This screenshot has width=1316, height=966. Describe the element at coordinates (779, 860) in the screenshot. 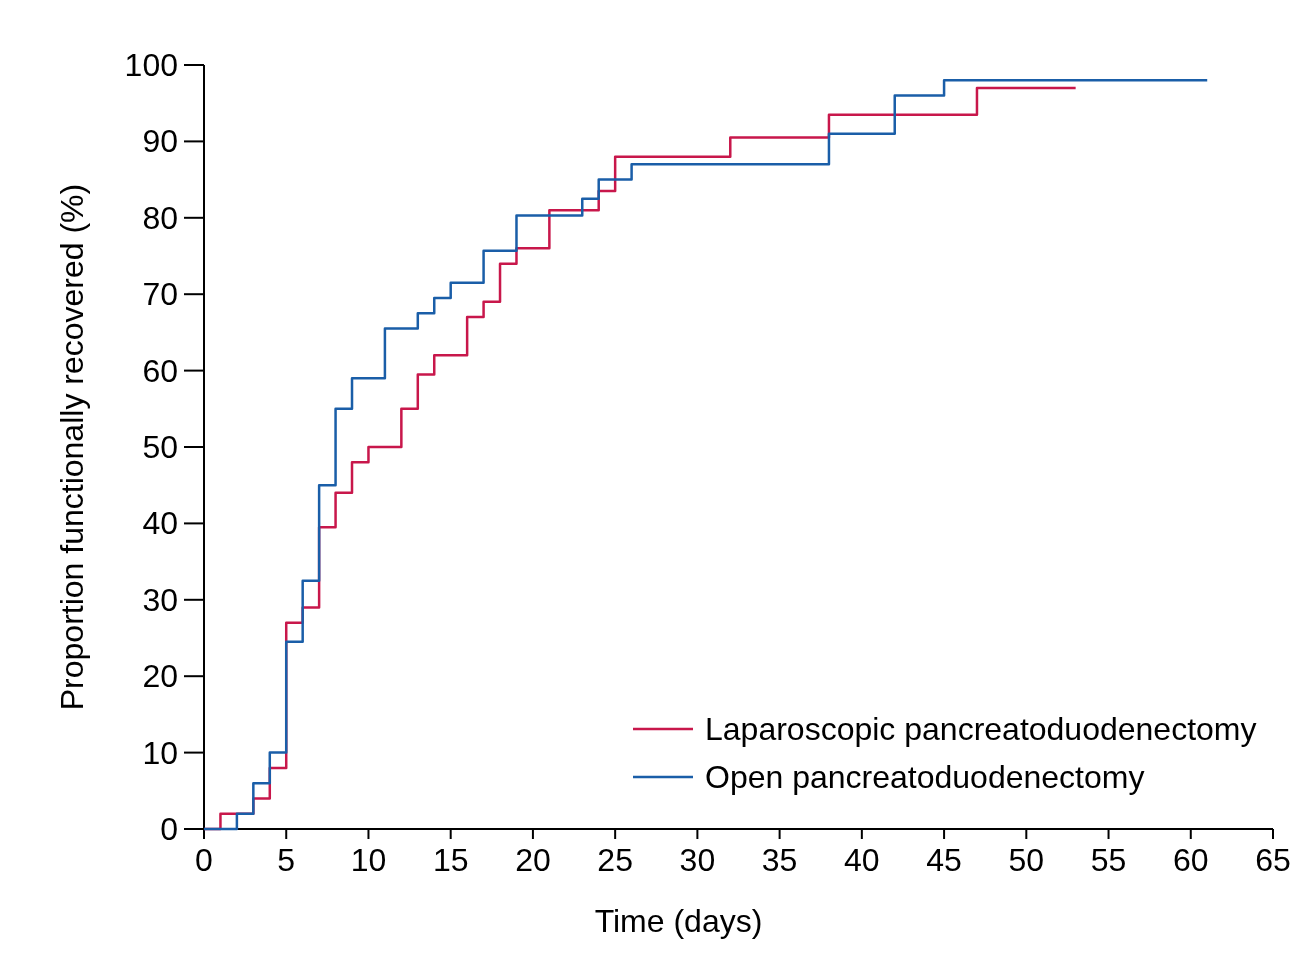

I see `x-tick-label: 35` at that location.